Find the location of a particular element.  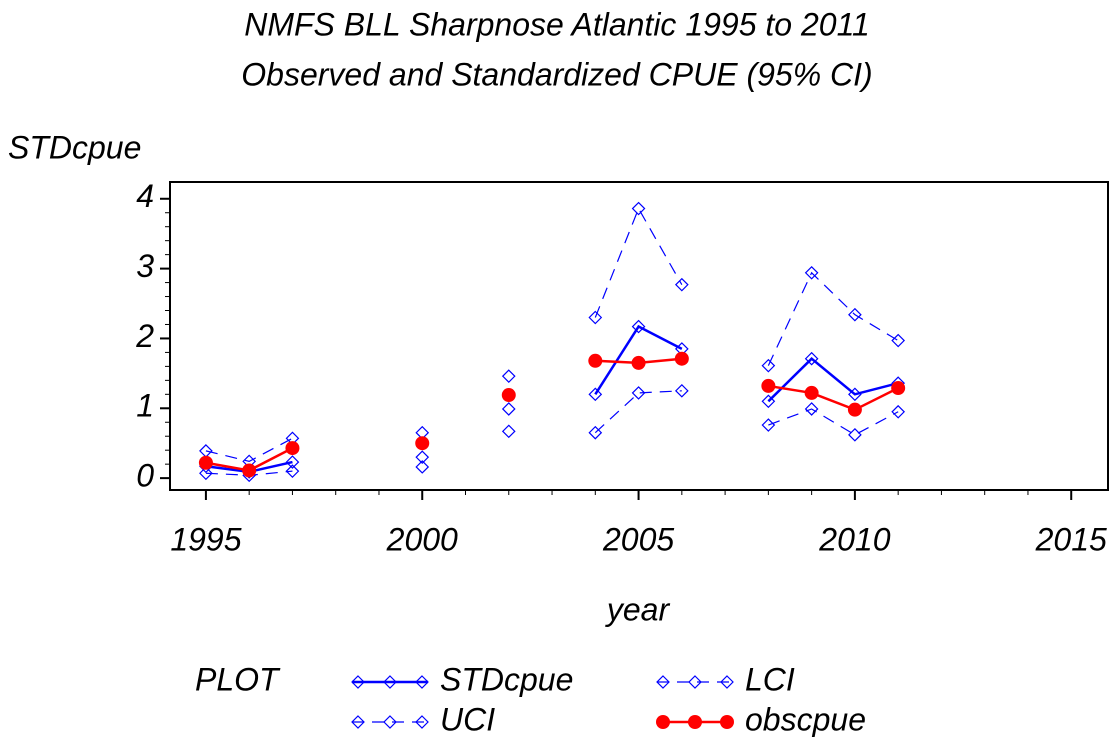

legend-label: UCI is located at coordinates (467, 719).